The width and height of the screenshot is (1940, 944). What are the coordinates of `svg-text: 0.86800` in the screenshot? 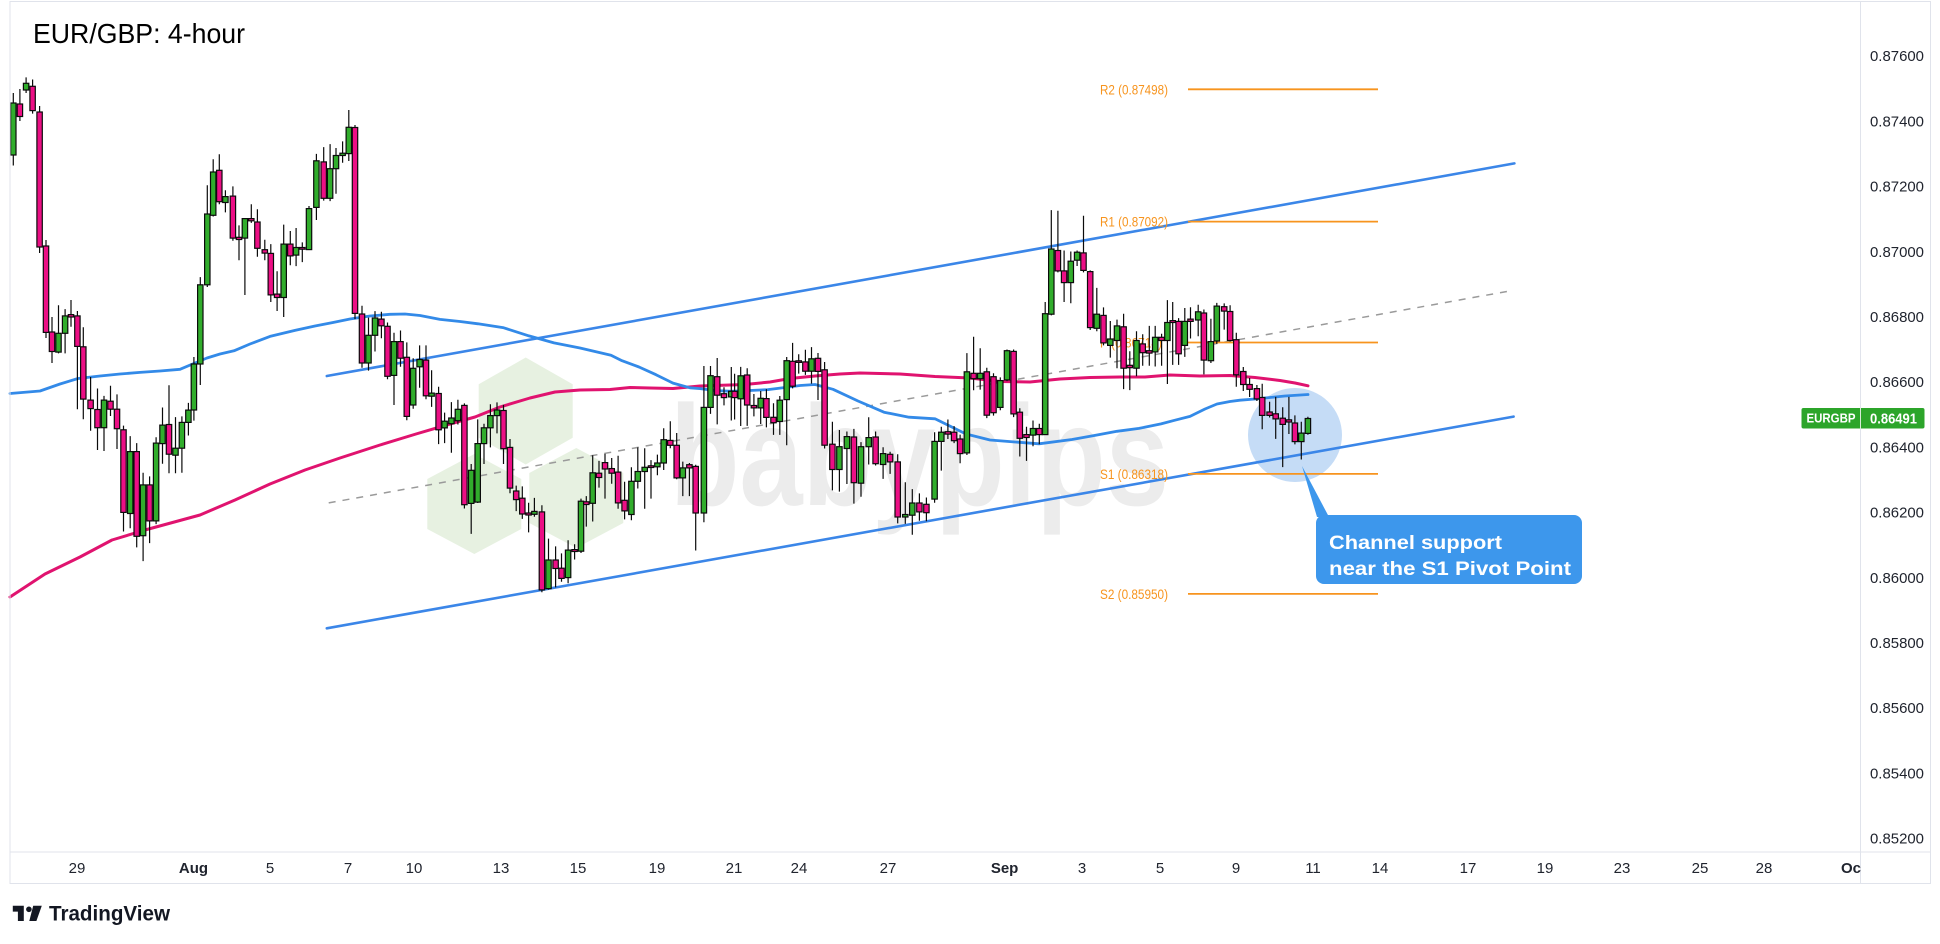 It's located at (1897, 317).